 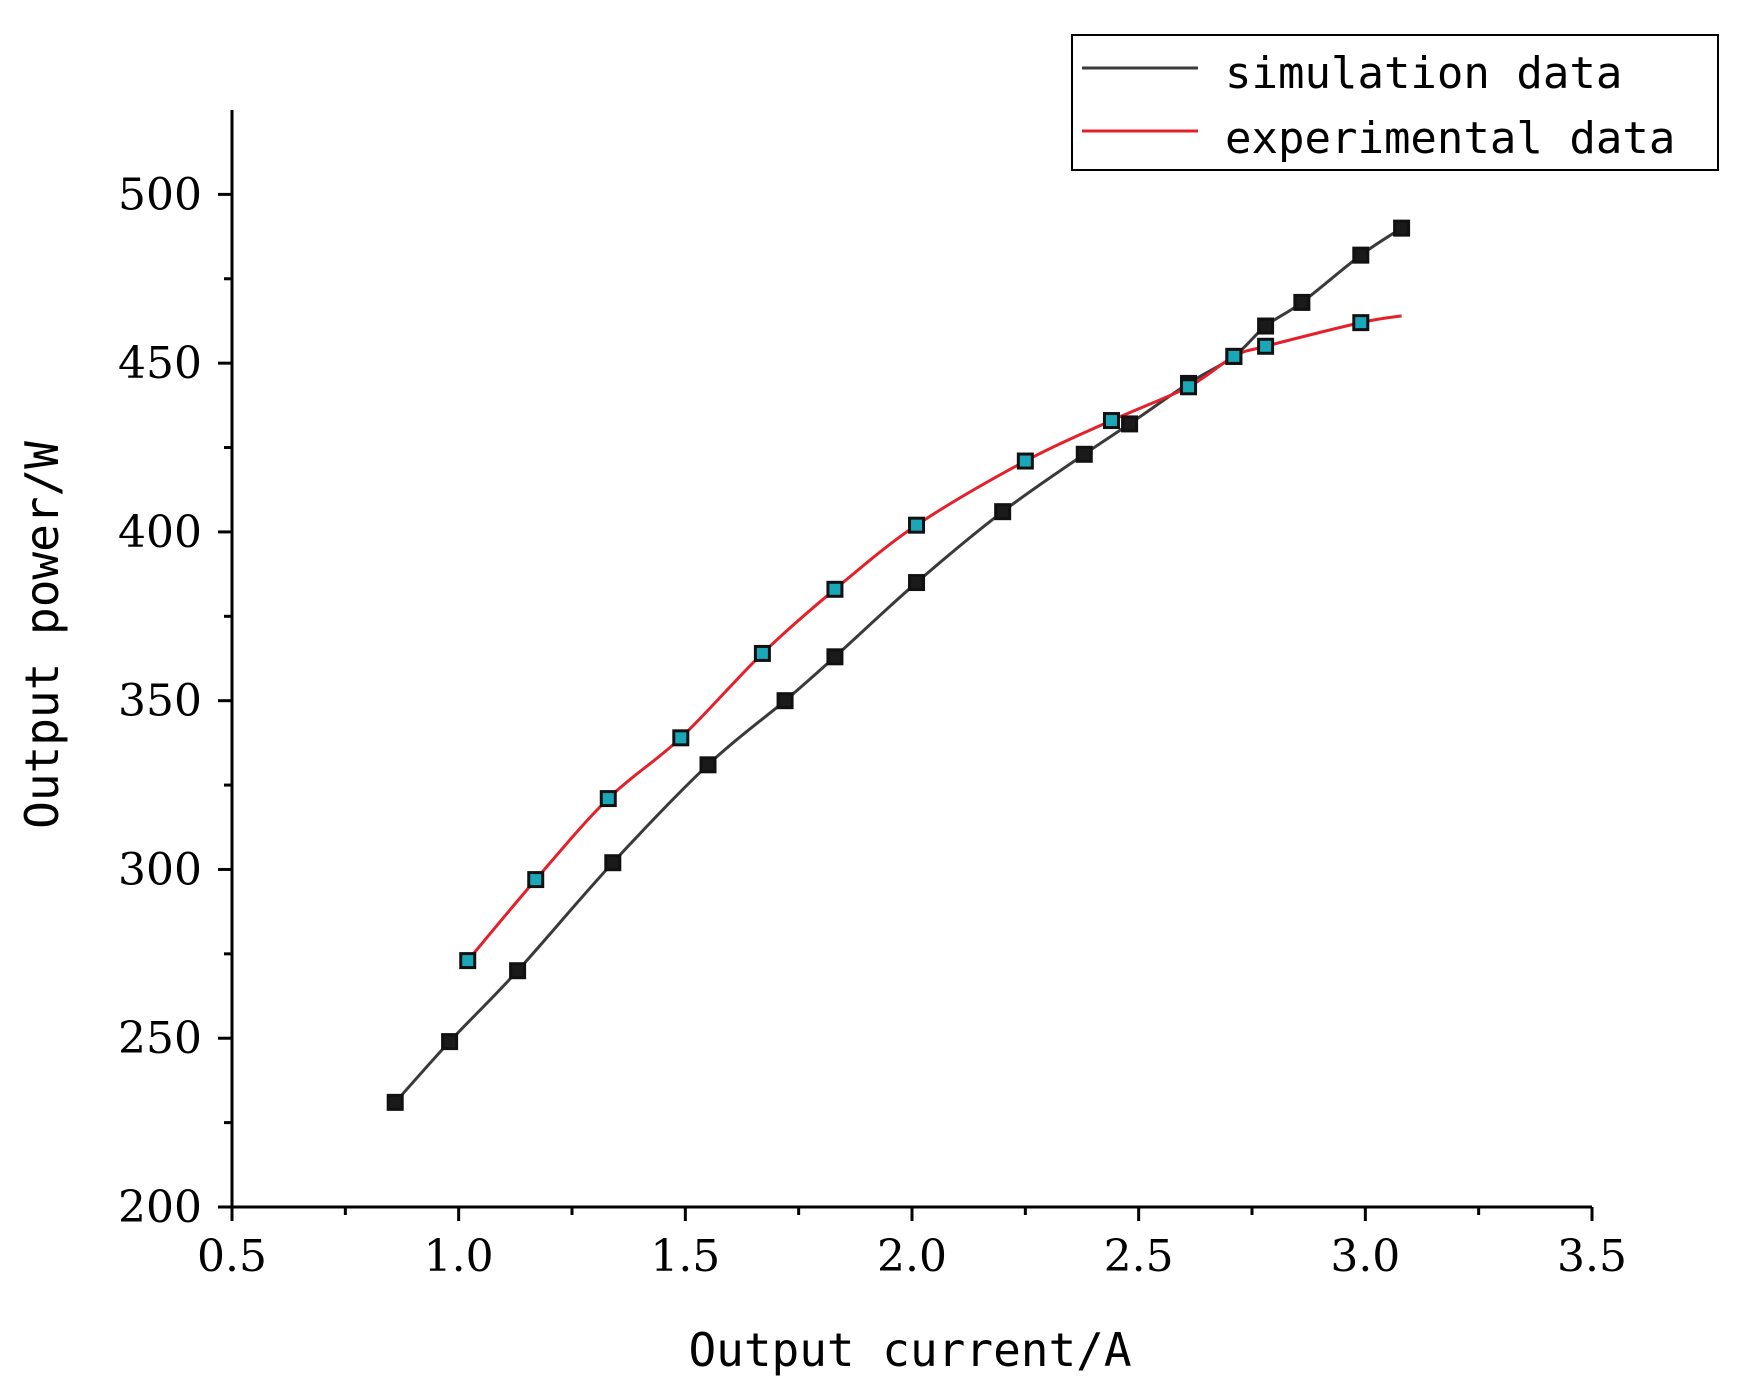 I want to click on y-tick-label: 350, so click(x=160, y=701).